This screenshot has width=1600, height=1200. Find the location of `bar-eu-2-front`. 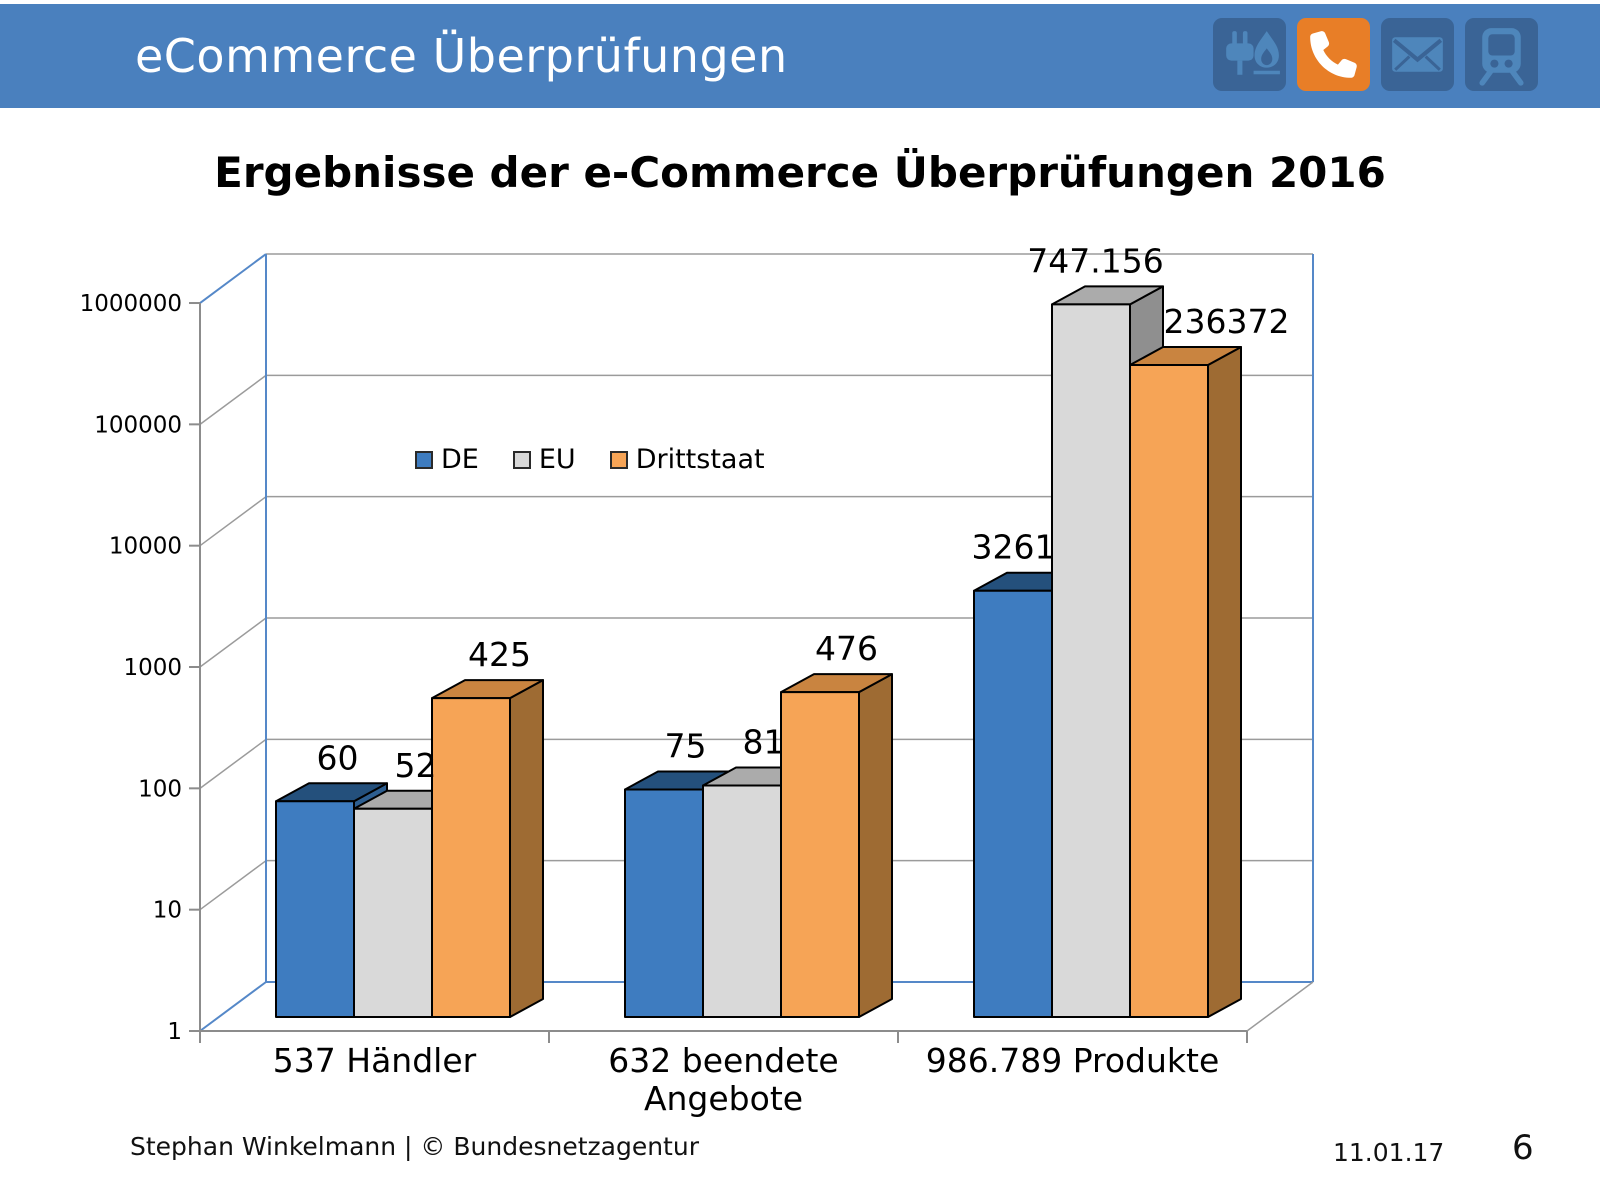

bar-eu-2-front is located at coordinates (742, 901).